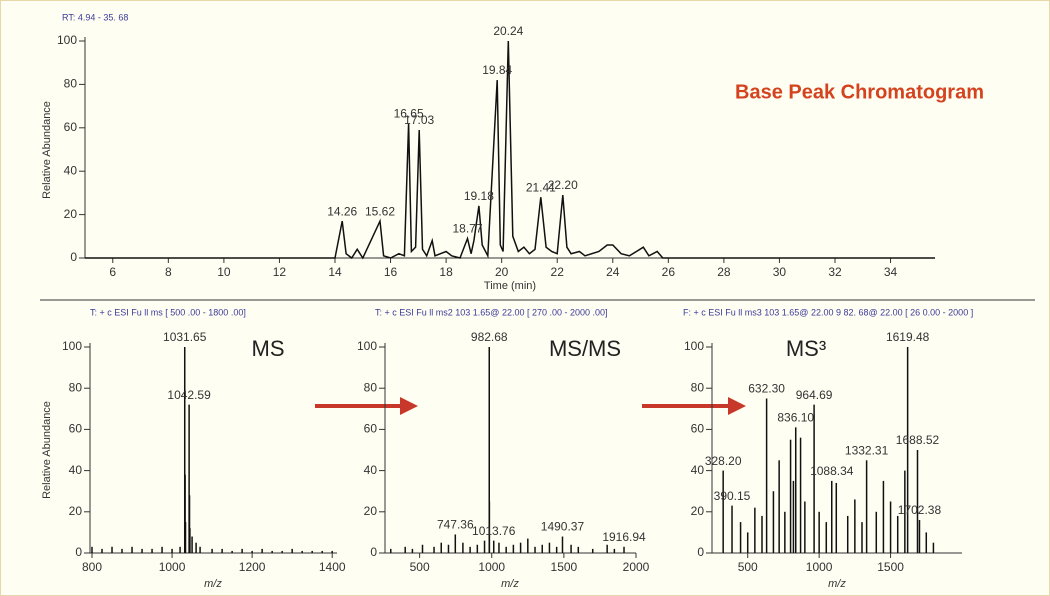 This screenshot has width=1050, height=596. What do you see at coordinates (489, 337) in the screenshot?
I see `peak-label: 982.68` at bounding box center [489, 337].